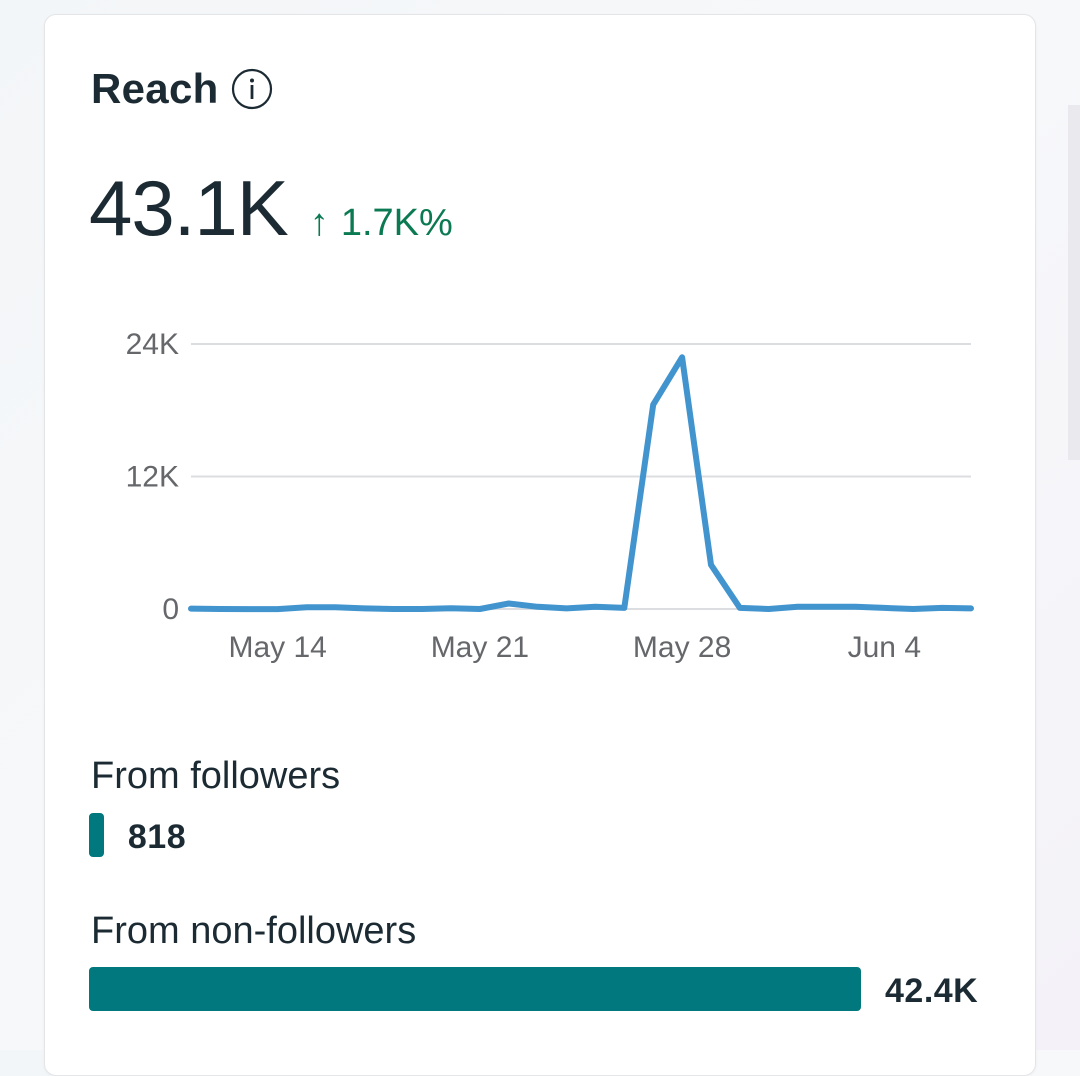  What do you see at coordinates (396, 223) in the screenshot?
I see `change-percent: 1.7K%` at bounding box center [396, 223].